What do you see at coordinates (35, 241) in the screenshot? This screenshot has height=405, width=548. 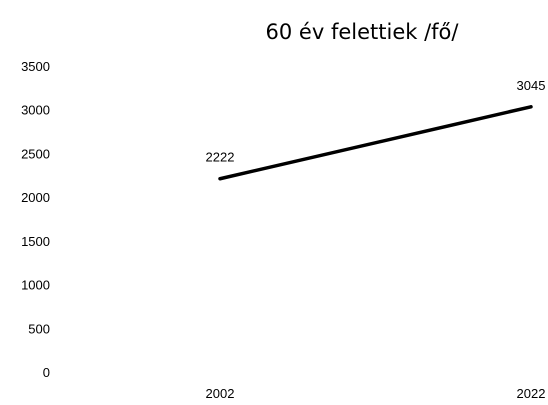 I see `y-tick-label: 1500` at bounding box center [35, 241].